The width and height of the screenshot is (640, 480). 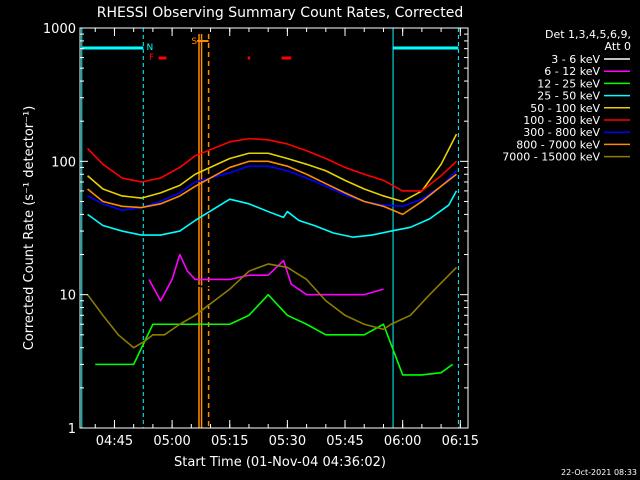 What do you see at coordinates (270, 50) in the screenshot?
I see `flag-layer: NF S` at bounding box center [270, 50].